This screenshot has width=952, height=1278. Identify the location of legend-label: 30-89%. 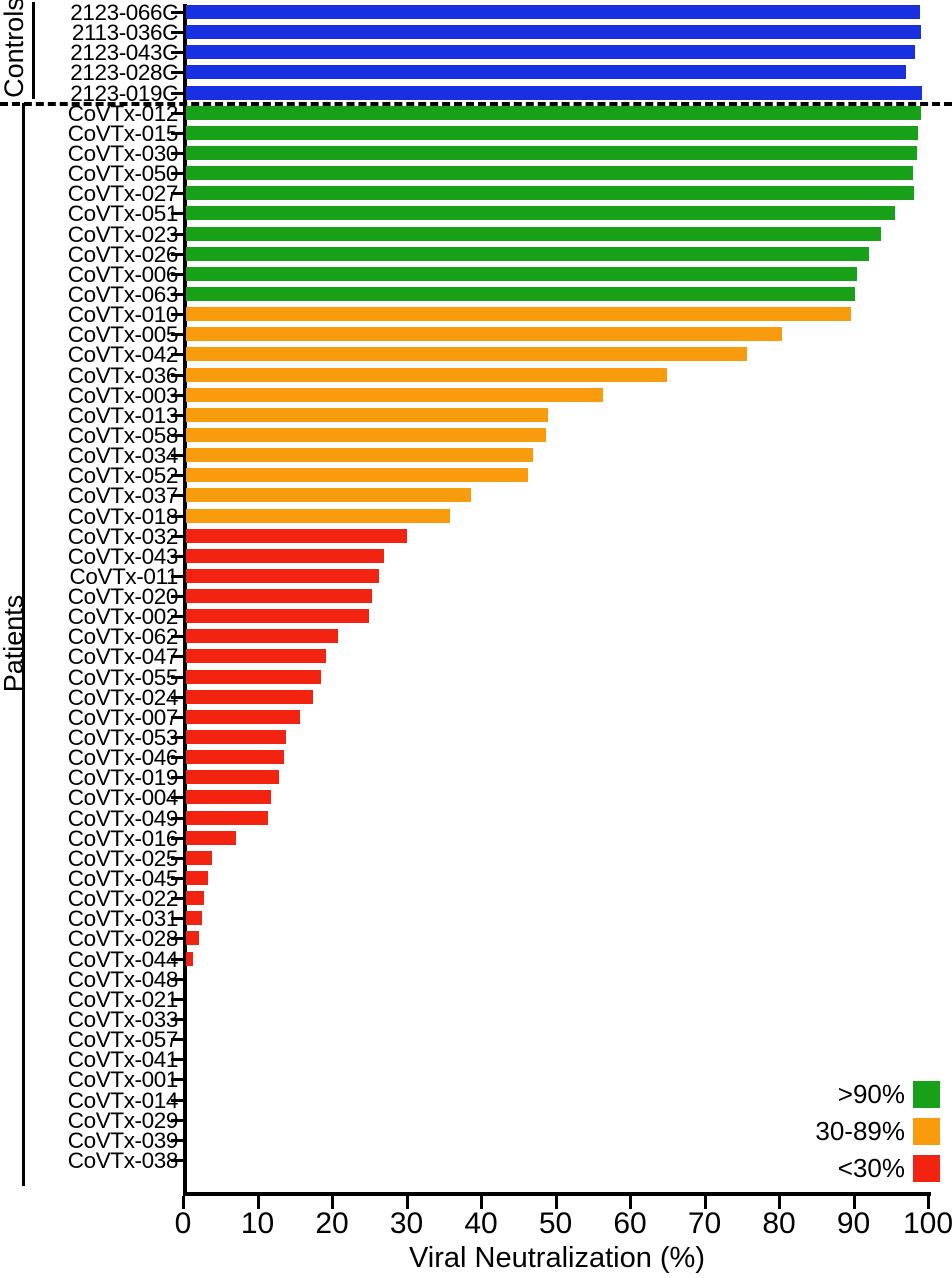
(860, 1130).